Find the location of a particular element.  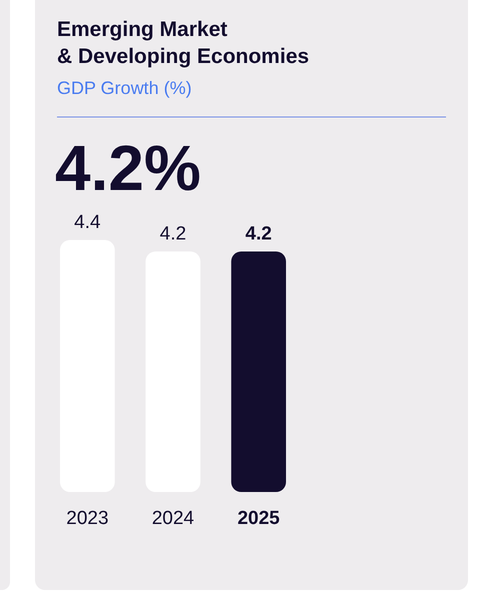

x-tick-label: 2023 is located at coordinates (87, 518).